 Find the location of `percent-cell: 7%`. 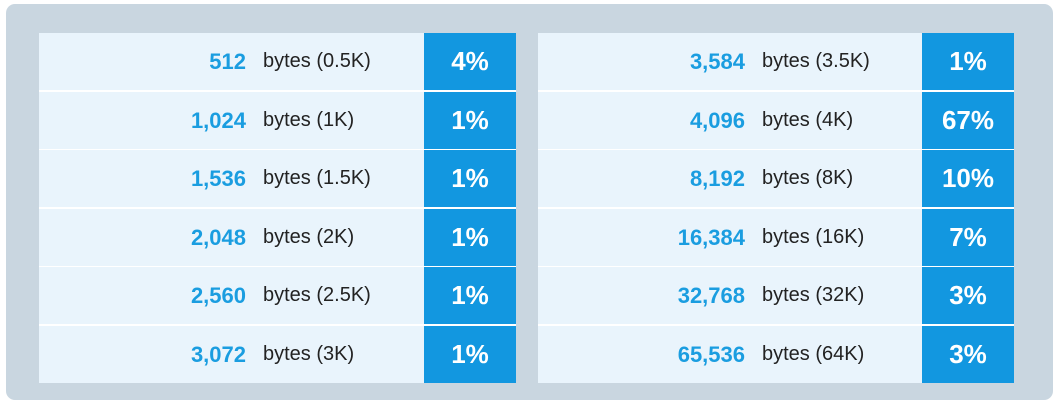

percent-cell: 7% is located at coordinates (968, 237).